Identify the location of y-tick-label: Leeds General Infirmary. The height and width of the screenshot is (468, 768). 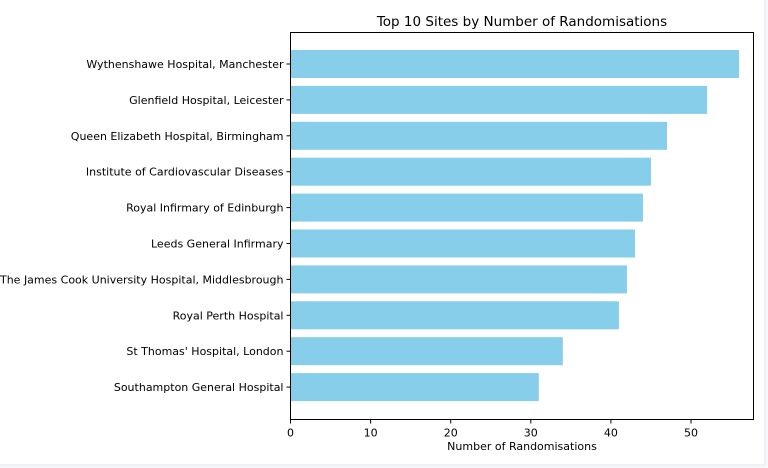
(217, 244).